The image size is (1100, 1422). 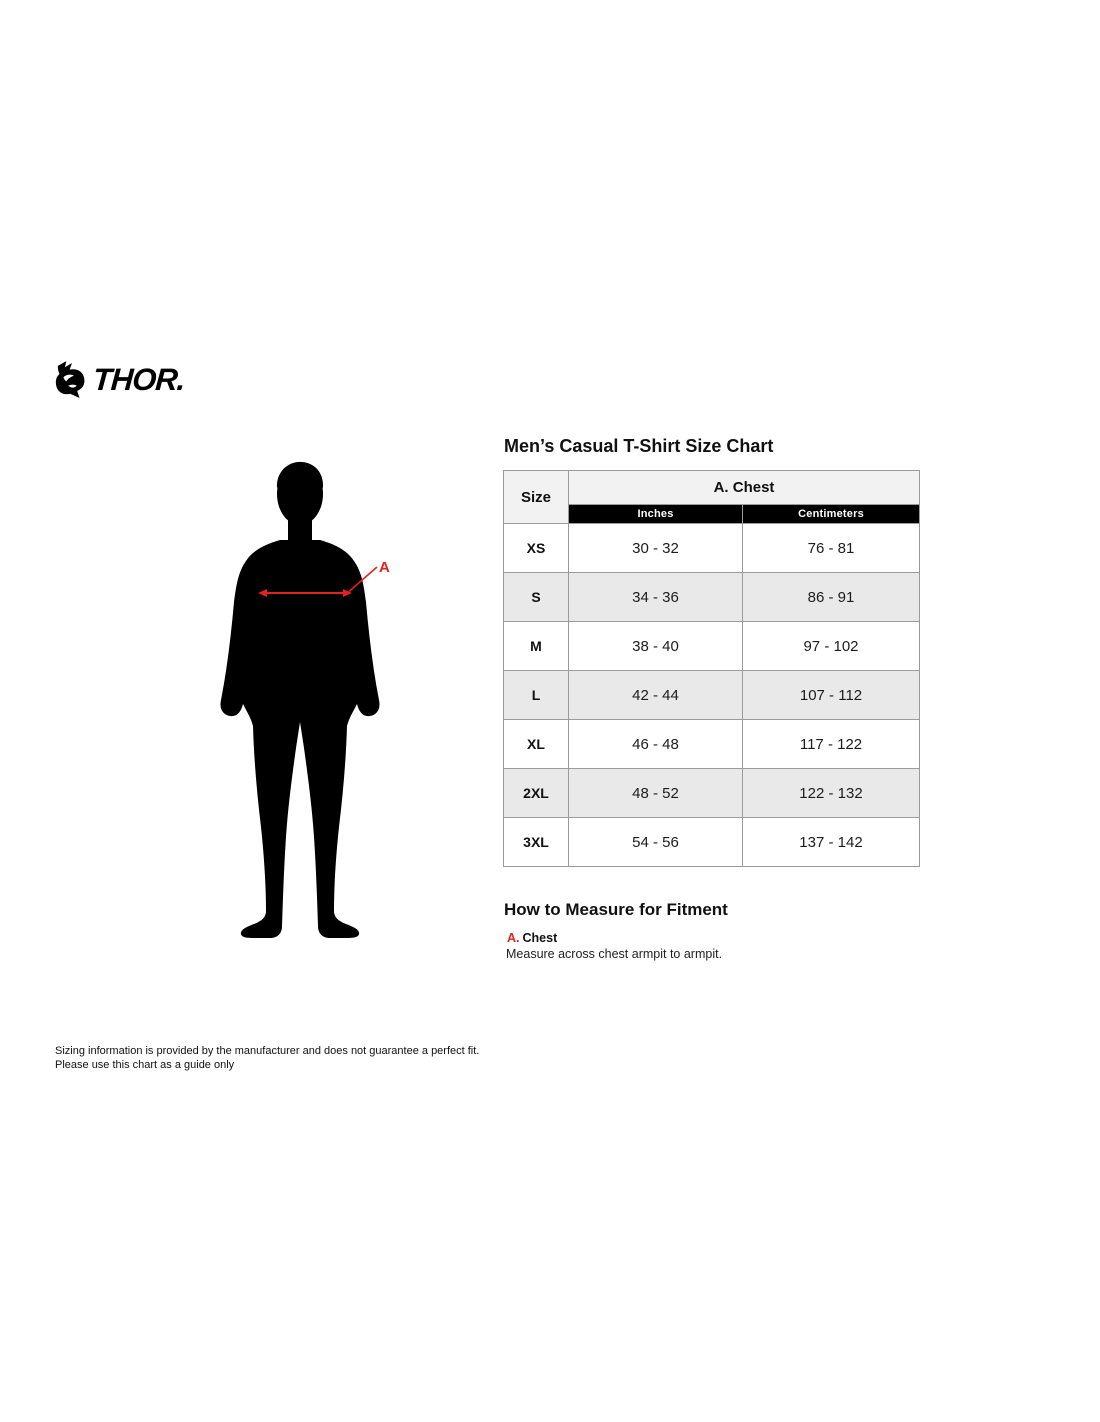 What do you see at coordinates (744, 487) in the screenshot?
I see `column-header-chest: A. Chest` at bounding box center [744, 487].